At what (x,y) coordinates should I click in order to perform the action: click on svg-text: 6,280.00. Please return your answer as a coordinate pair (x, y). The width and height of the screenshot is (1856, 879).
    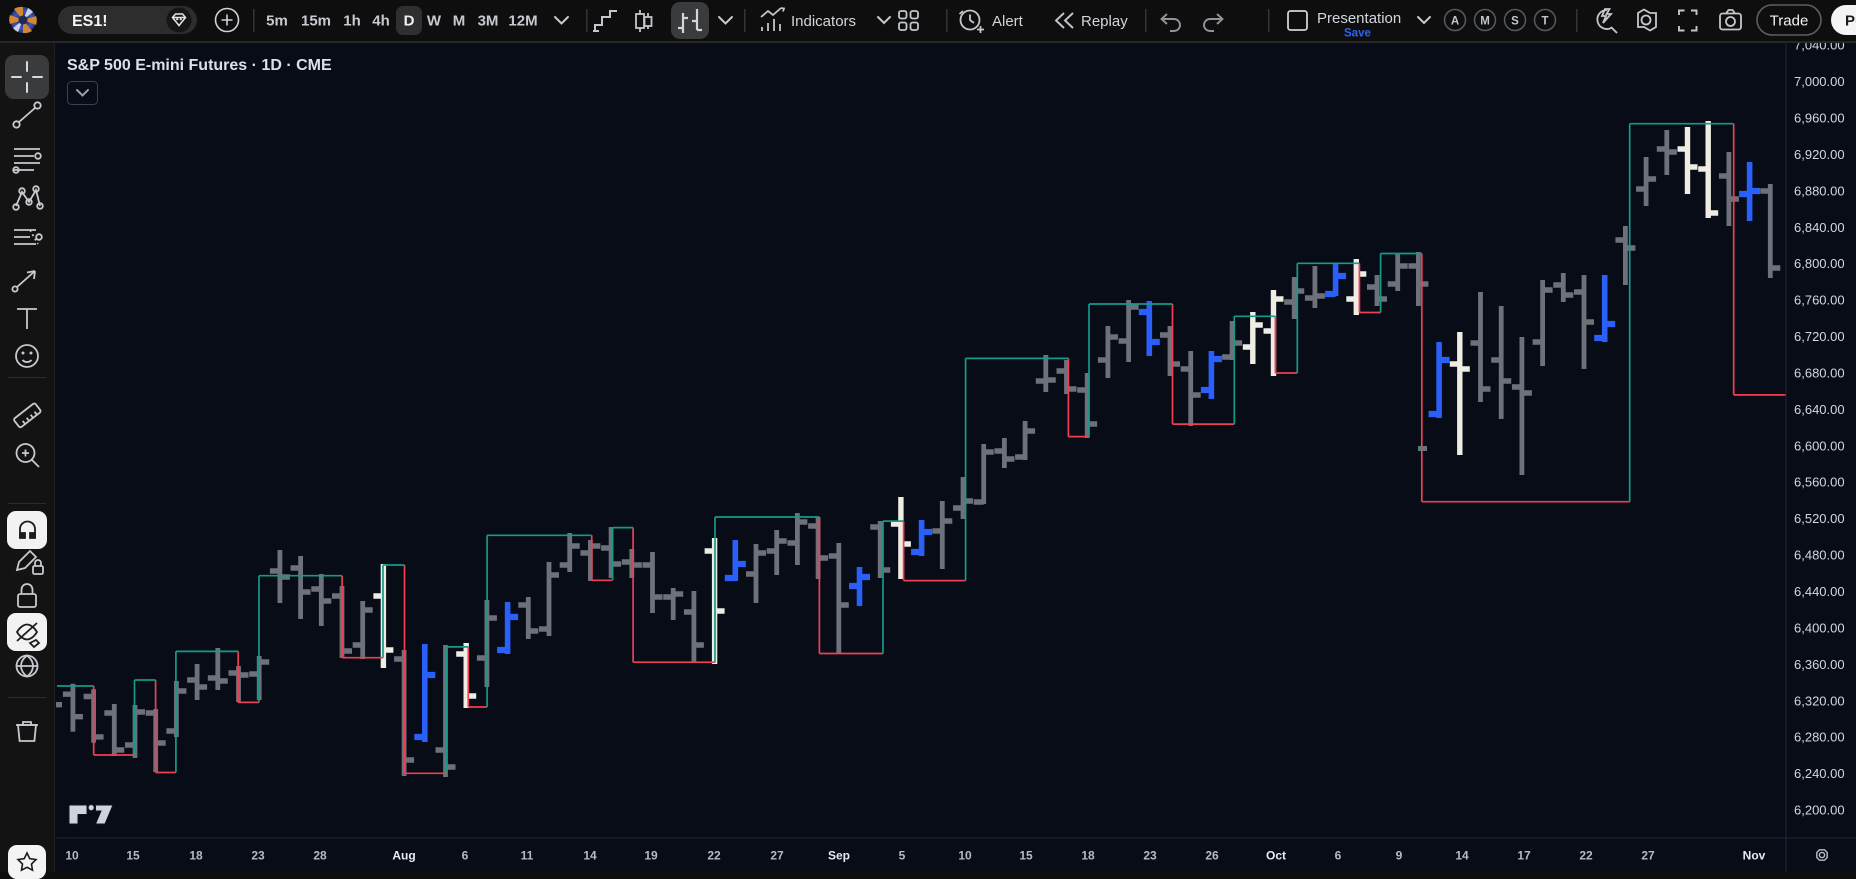
    Looking at the image, I should click on (1819, 737).